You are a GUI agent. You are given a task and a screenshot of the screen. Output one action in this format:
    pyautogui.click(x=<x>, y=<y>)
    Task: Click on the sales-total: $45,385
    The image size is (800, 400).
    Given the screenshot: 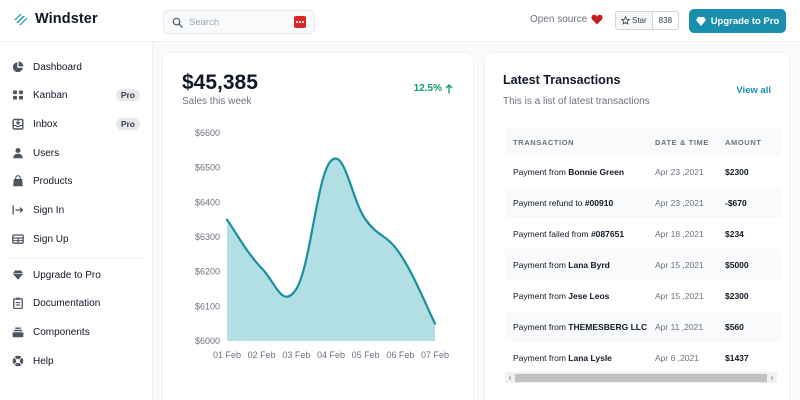 What is the action you would take?
    pyautogui.click(x=220, y=82)
    